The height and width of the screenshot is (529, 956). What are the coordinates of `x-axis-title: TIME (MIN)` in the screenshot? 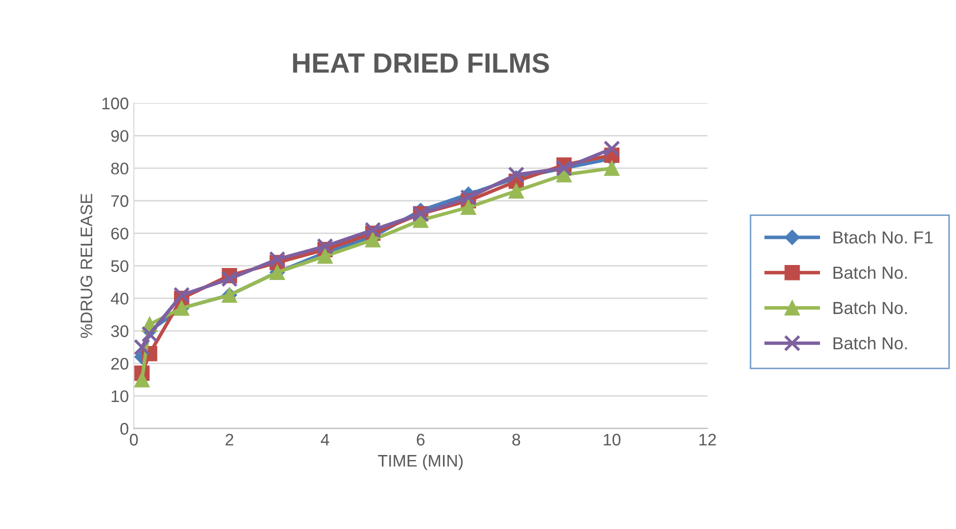 It's located at (420, 462).